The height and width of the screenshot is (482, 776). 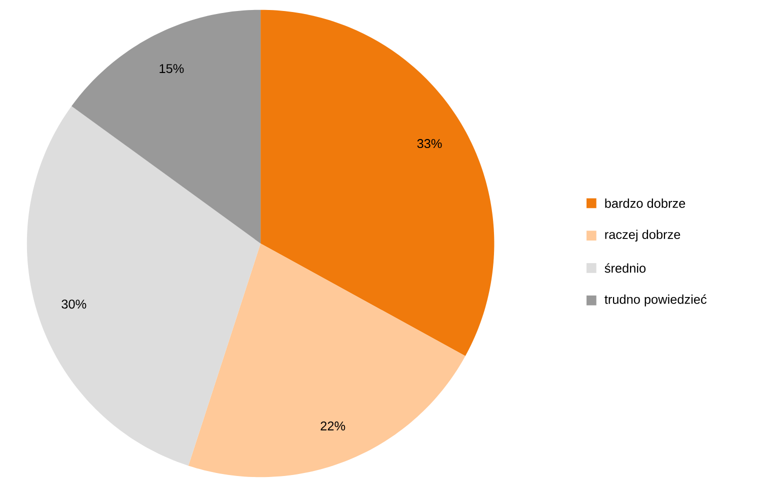 I want to click on legend-label: raczej dobrze, so click(x=642, y=236).